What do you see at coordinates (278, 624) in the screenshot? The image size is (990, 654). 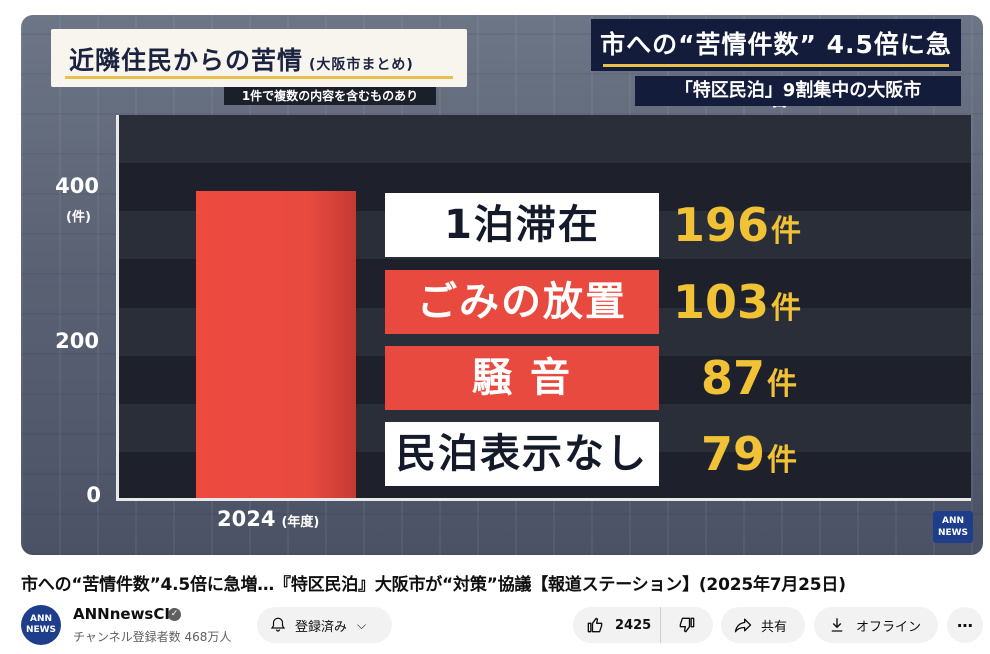 I see `bell-icon` at bounding box center [278, 624].